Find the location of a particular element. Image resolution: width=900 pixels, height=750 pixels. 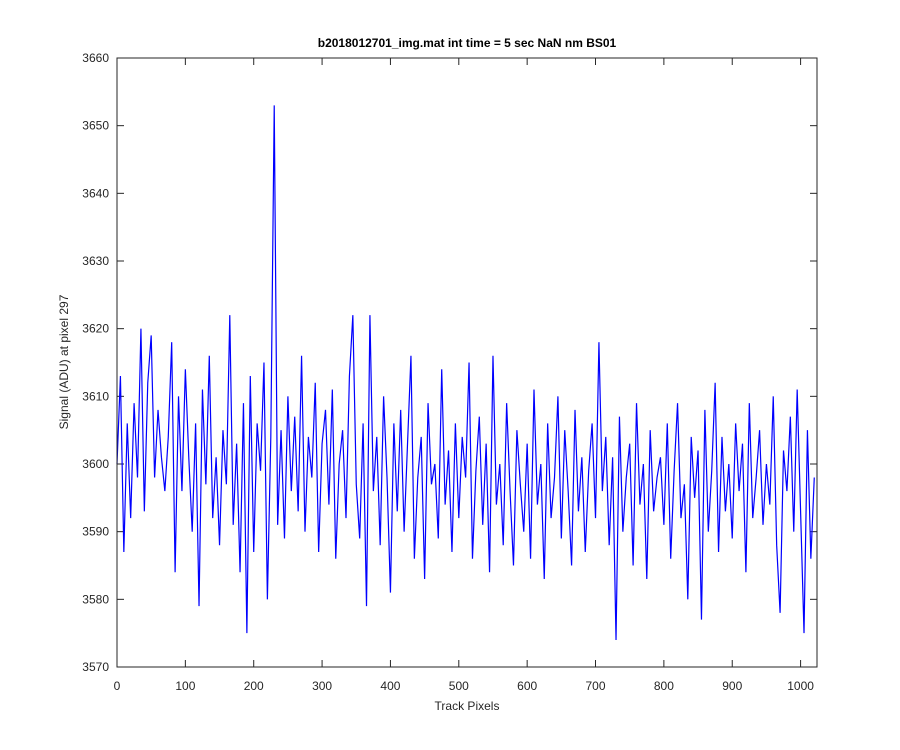

x-tick-label: 0 is located at coordinates (117, 686).